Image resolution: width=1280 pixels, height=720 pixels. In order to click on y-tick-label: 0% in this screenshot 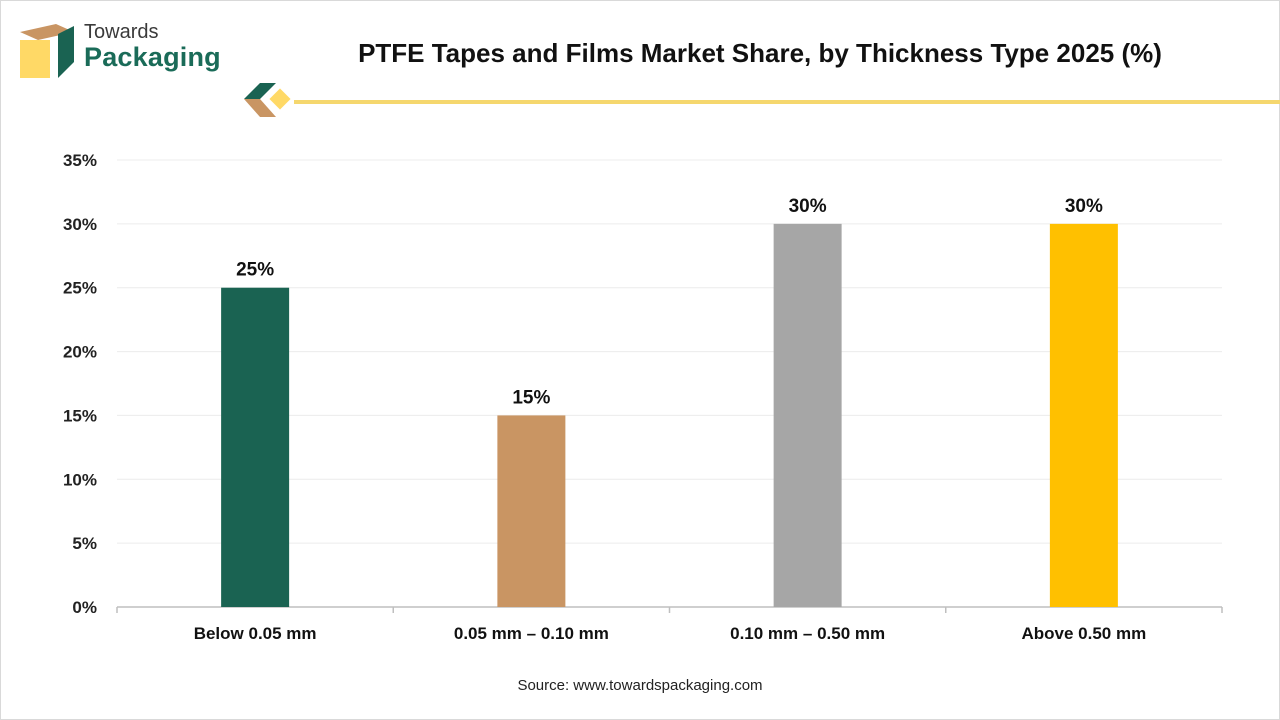, I will do `click(84, 607)`.